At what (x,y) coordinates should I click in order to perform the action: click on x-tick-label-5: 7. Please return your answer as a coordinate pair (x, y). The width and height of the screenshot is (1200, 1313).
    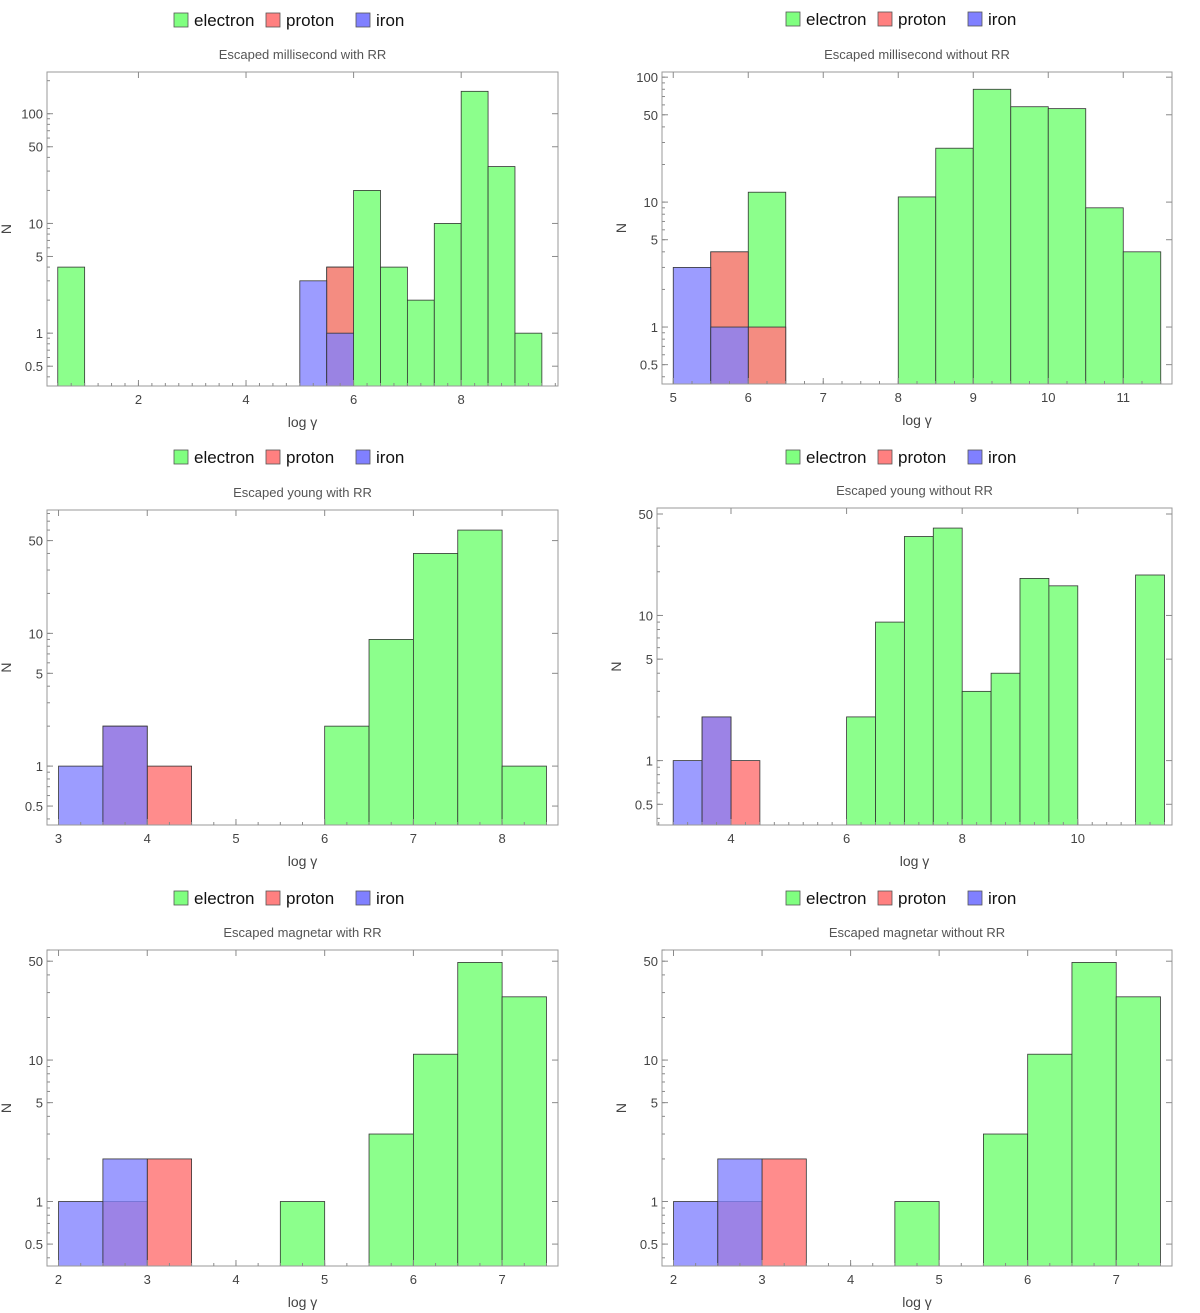
    Looking at the image, I should click on (413, 838).